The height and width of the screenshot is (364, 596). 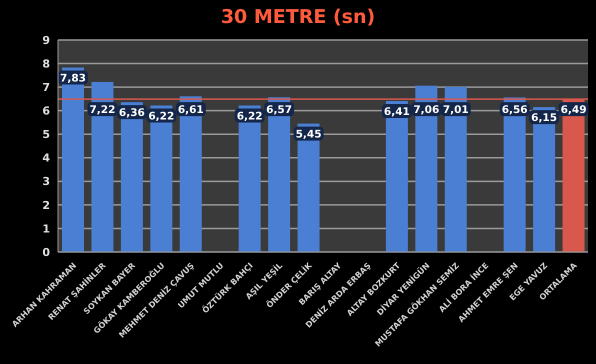 I want to click on y-tick-label: 0, so click(x=46, y=252).